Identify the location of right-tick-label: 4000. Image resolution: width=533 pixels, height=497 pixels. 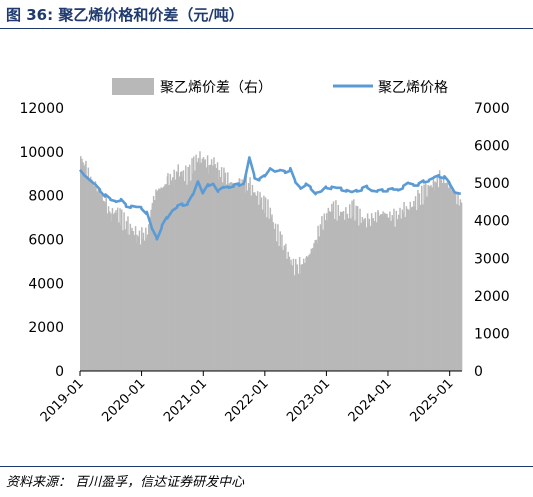
(492, 222).